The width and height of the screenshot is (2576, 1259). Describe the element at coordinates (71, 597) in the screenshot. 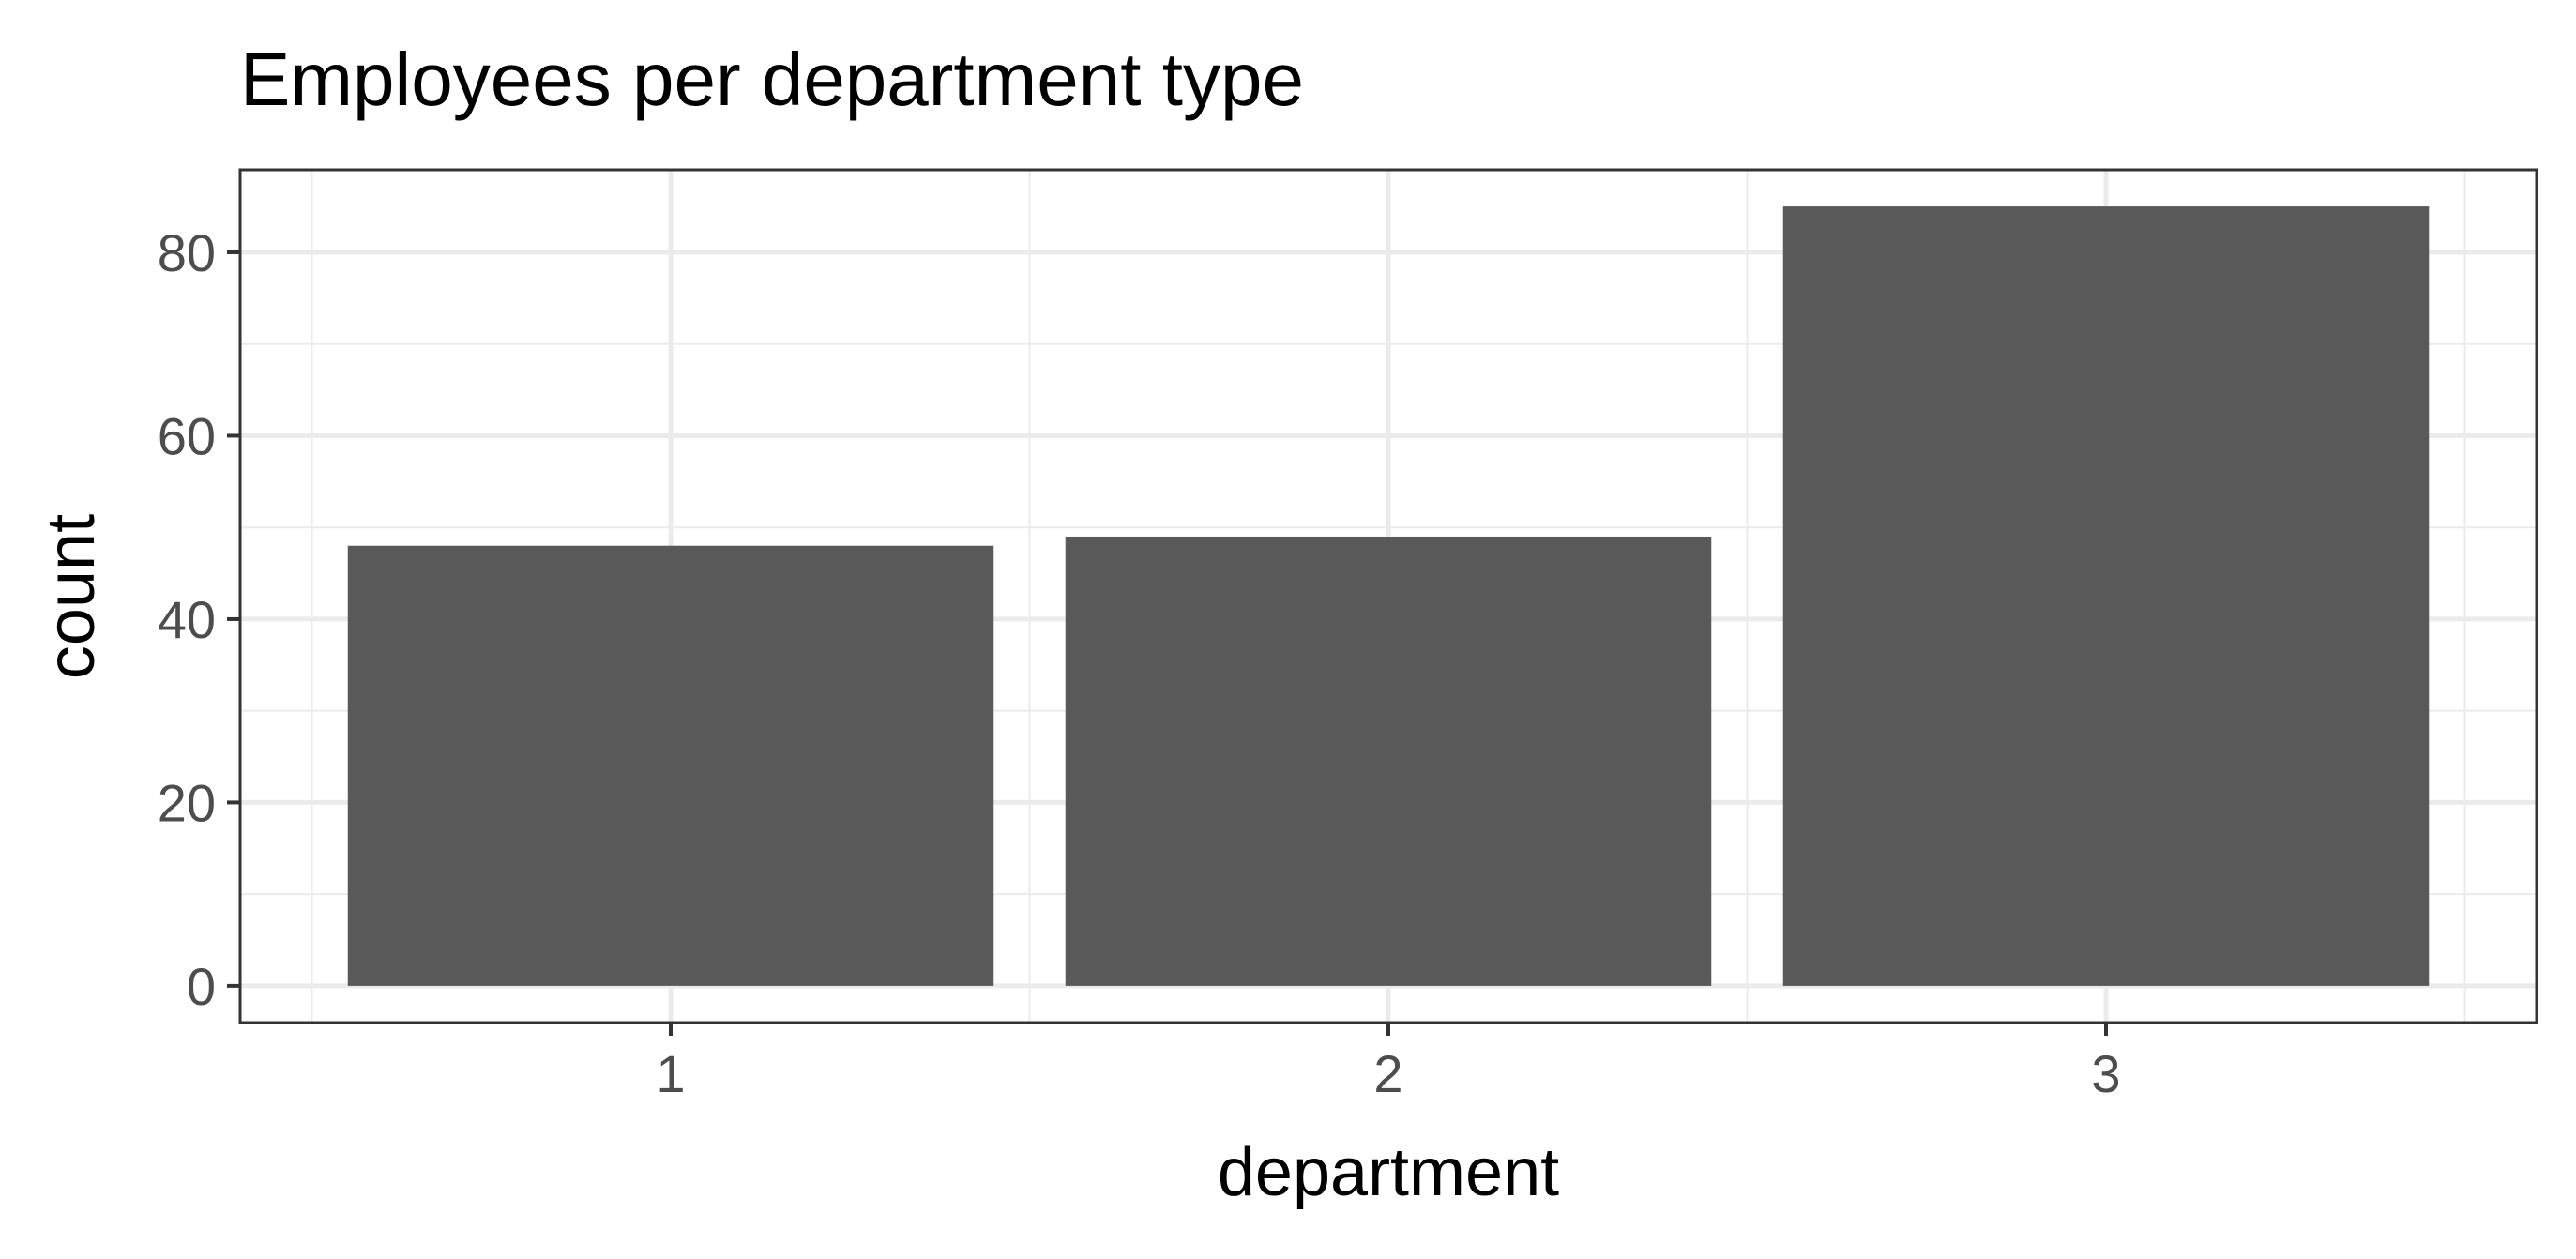

I see `y-axis-title: count` at that location.